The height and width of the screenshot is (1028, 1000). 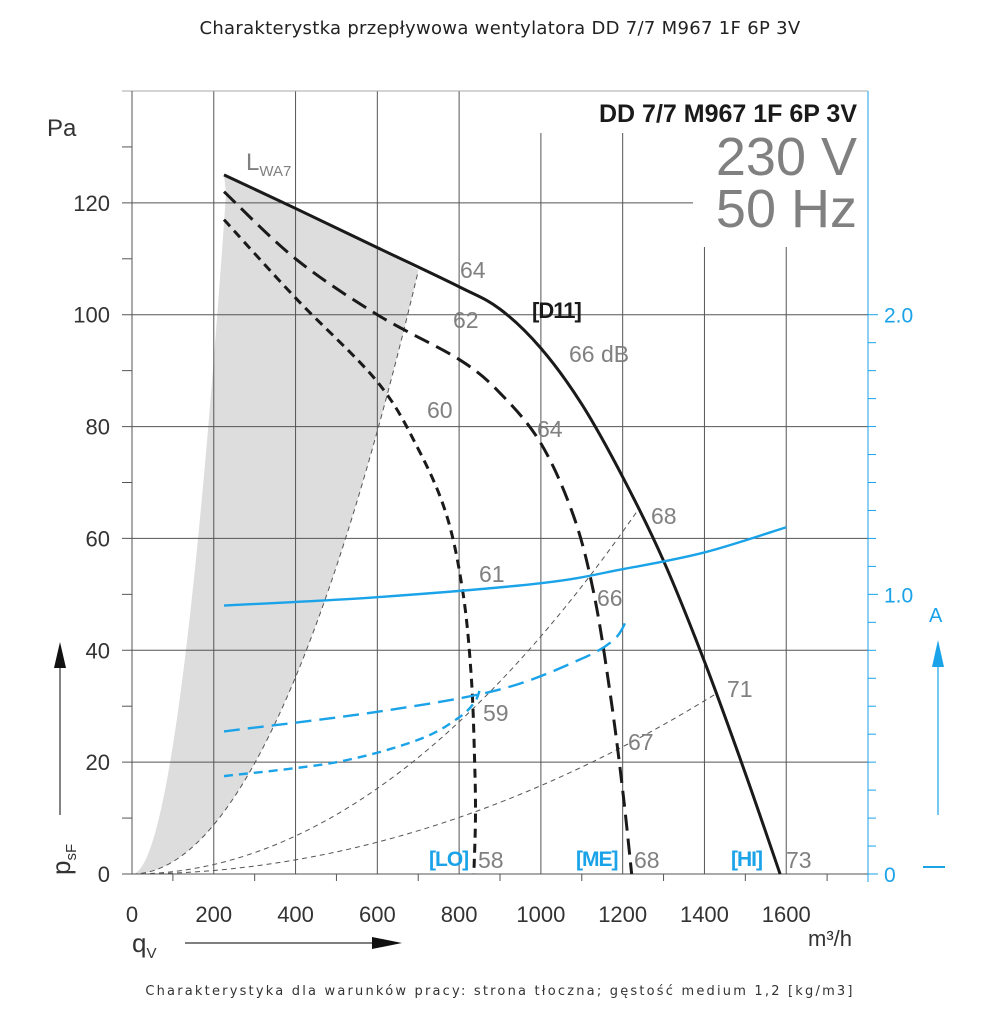 What do you see at coordinates (132, 914) in the screenshot?
I see `x-tick-label: 0` at bounding box center [132, 914].